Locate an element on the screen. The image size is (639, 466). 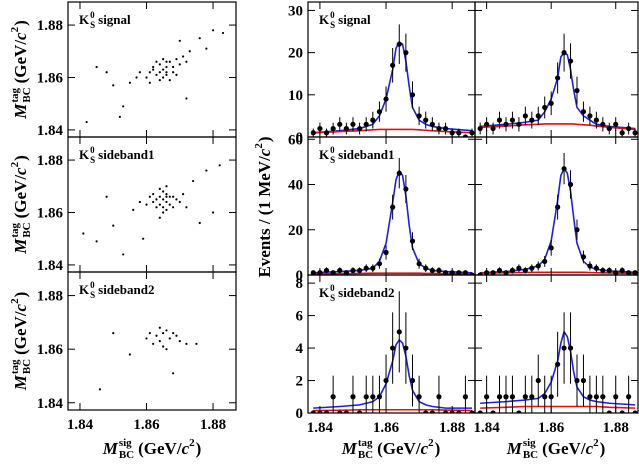
y-axis-title-text: Events / (1 MeV/c2) is located at coordinates (263, 206).